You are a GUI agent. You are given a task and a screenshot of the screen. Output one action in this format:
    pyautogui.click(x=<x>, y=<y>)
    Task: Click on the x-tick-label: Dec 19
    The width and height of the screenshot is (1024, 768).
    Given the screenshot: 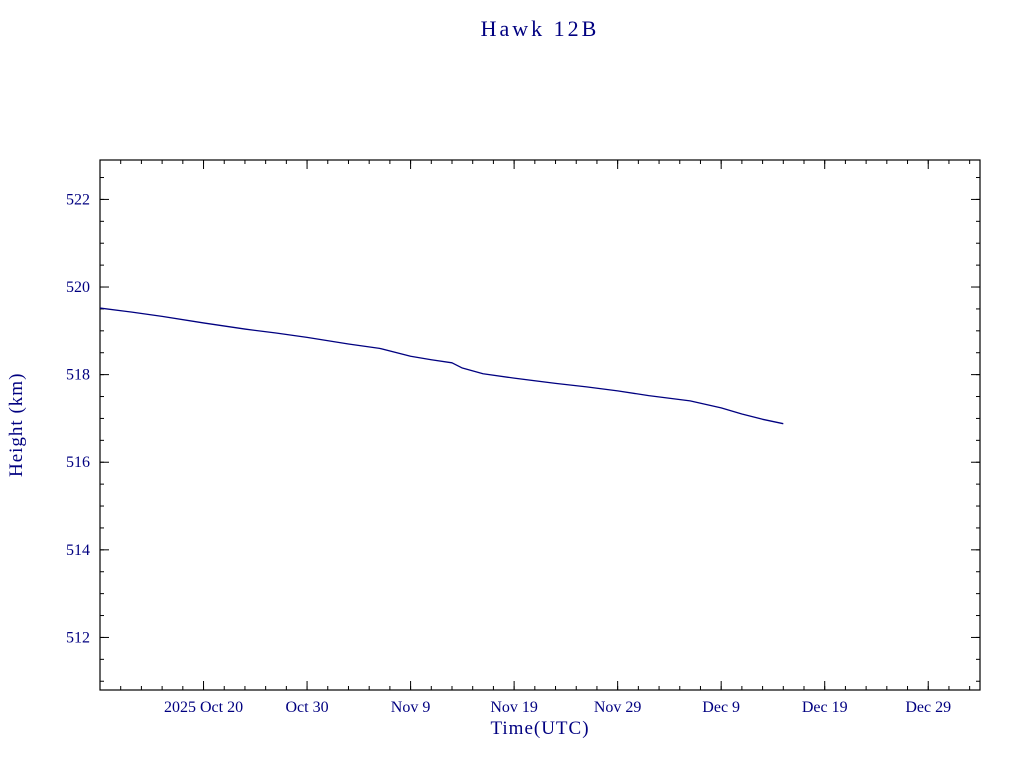 What is the action you would take?
    pyautogui.click(x=825, y=707)
    